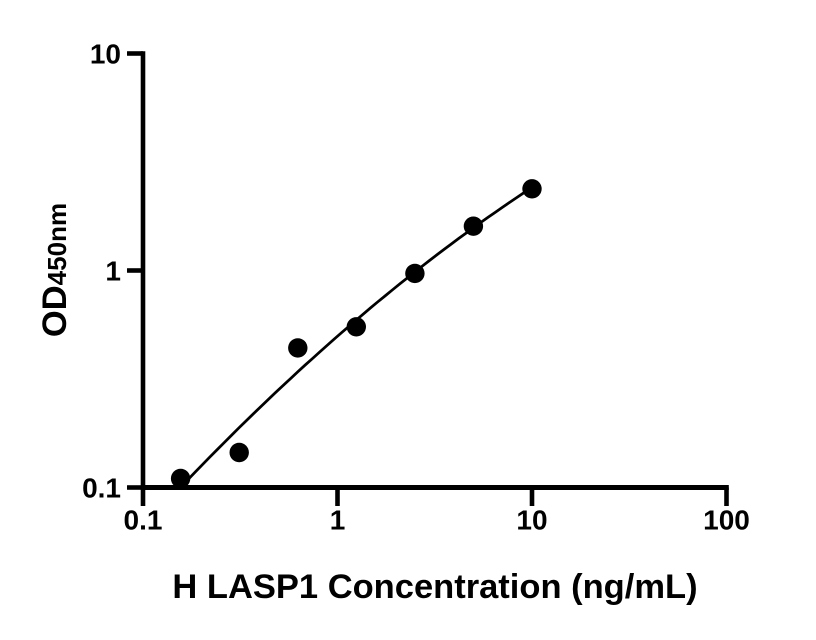  What do you see at coordinates (113, 271) in the screenshot?
I see `y-tick-label: 1` at bounding box center [113, 271].